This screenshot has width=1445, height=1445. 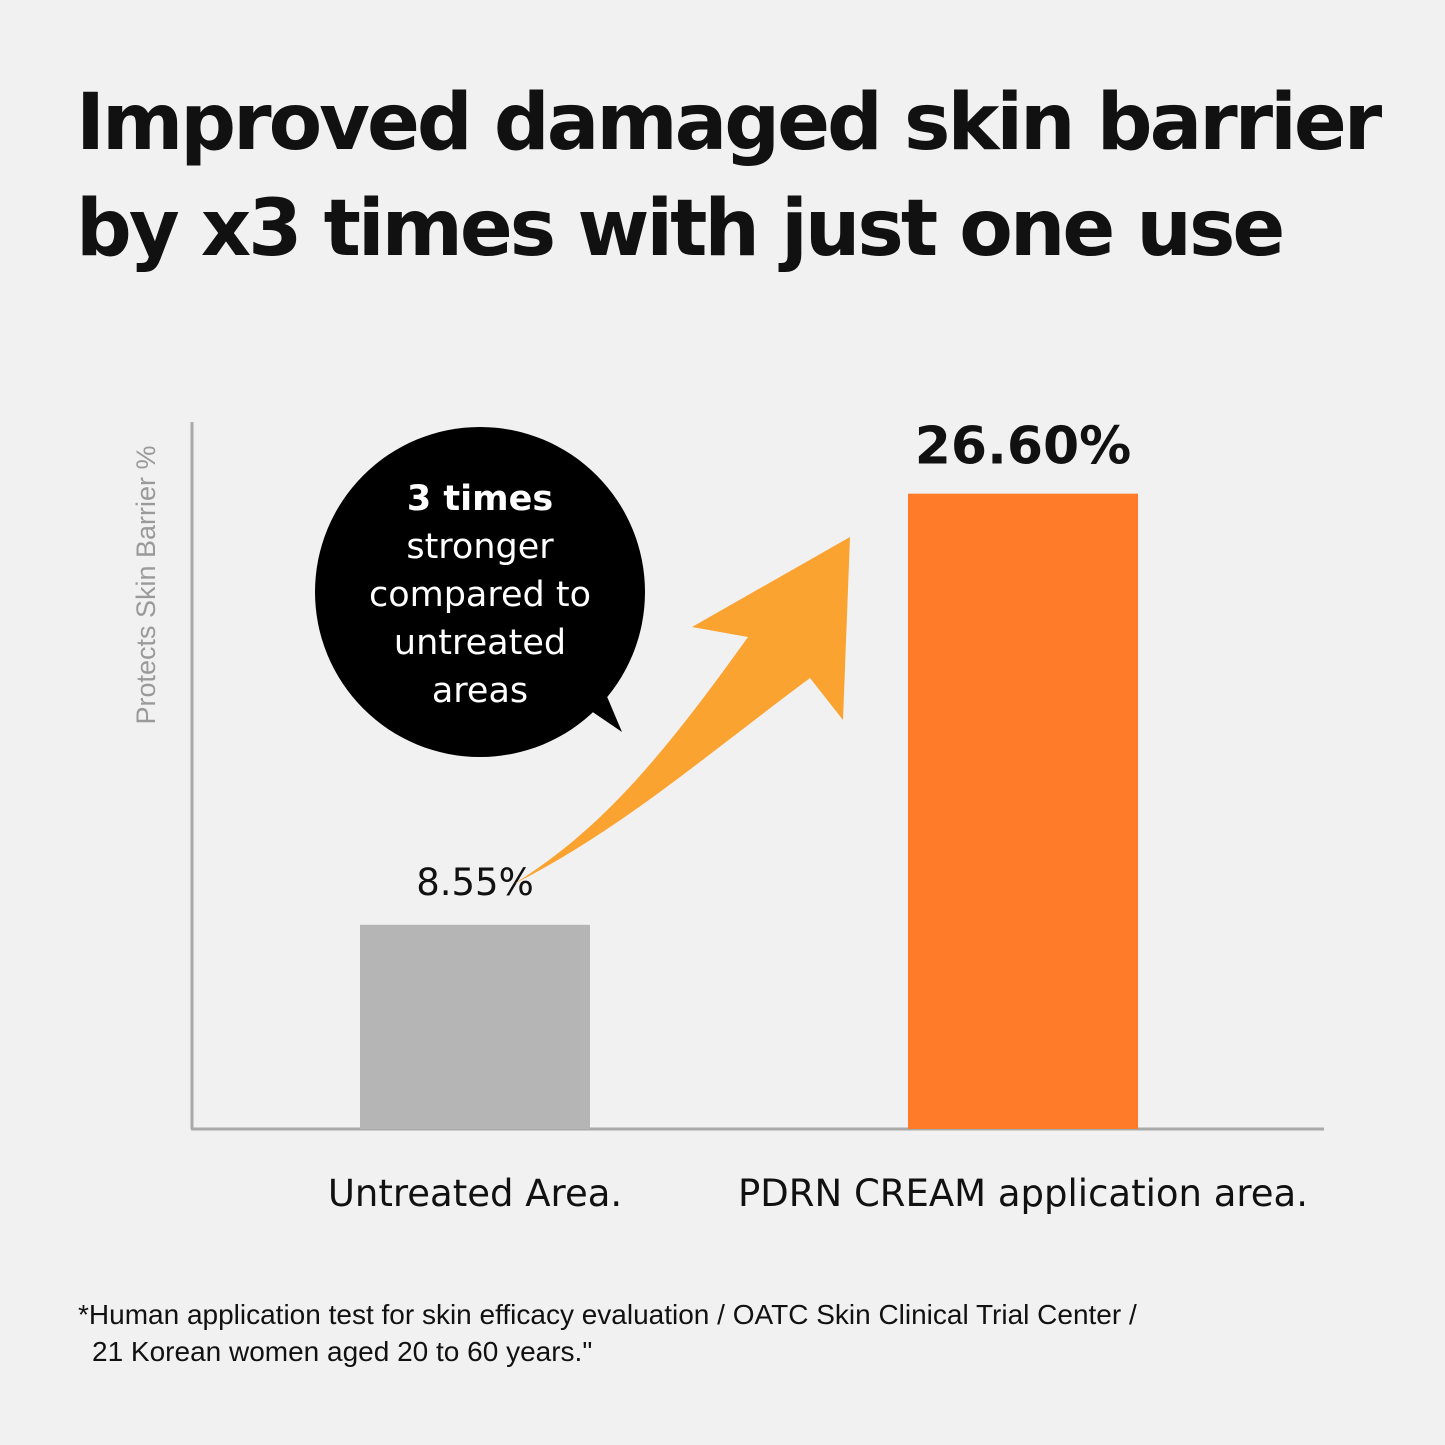 I want to click on y-axis-label: Protects Skin Barrier %, so click(x=146, y=584).